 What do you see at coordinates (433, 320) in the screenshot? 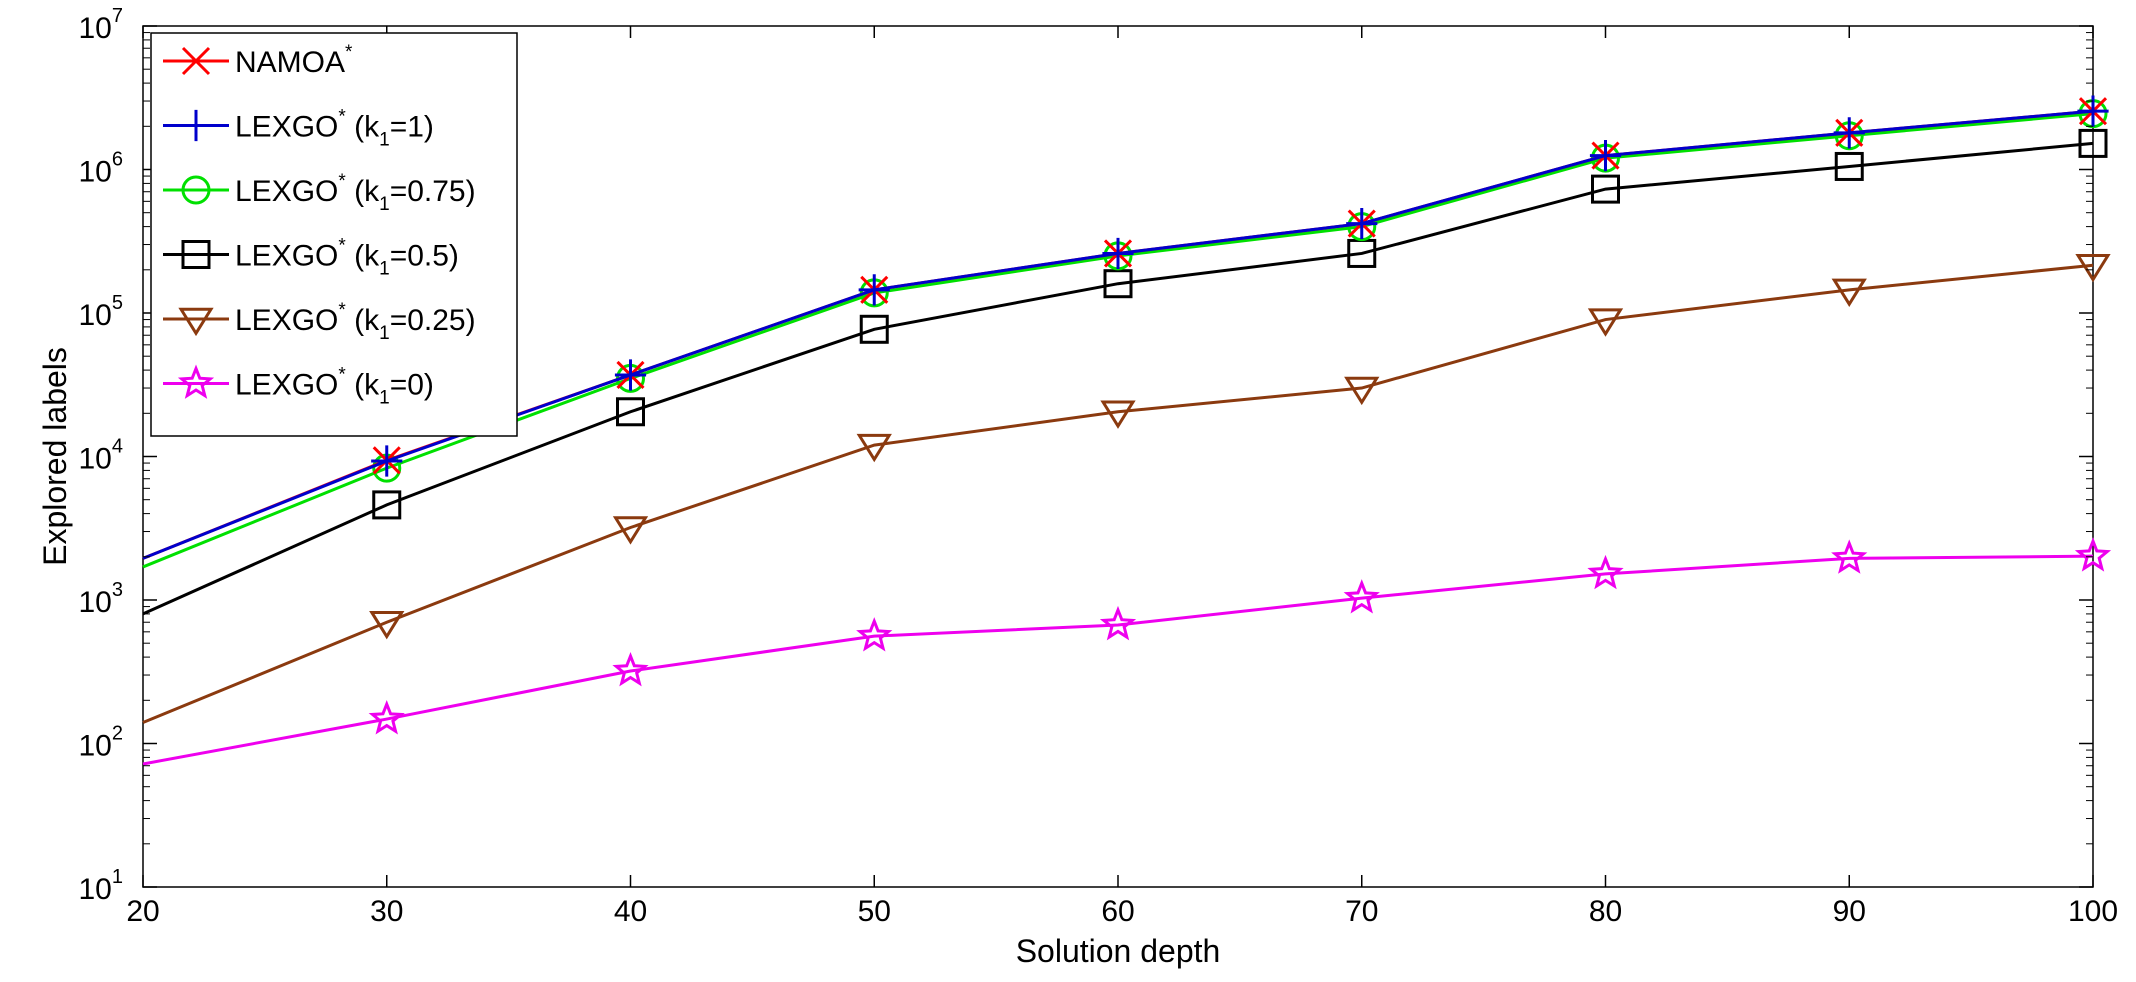
I see `legend-label-tail: =0.25)` at bounding box center [433, 320].